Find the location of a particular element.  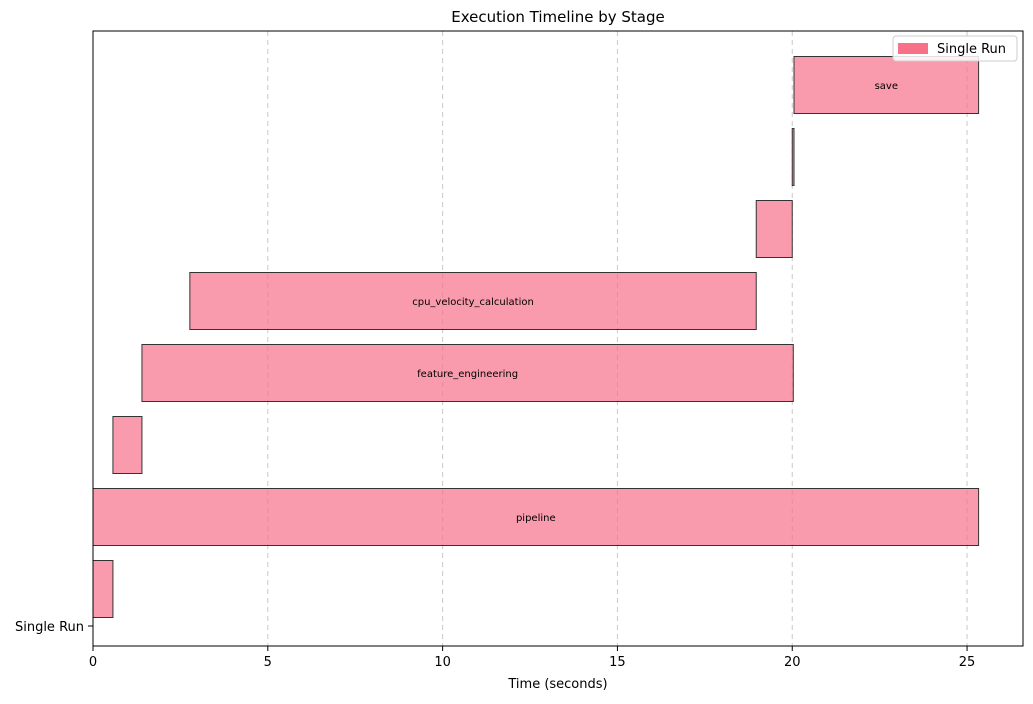

bar-label: pipeline is located at coordinates (536, 518).